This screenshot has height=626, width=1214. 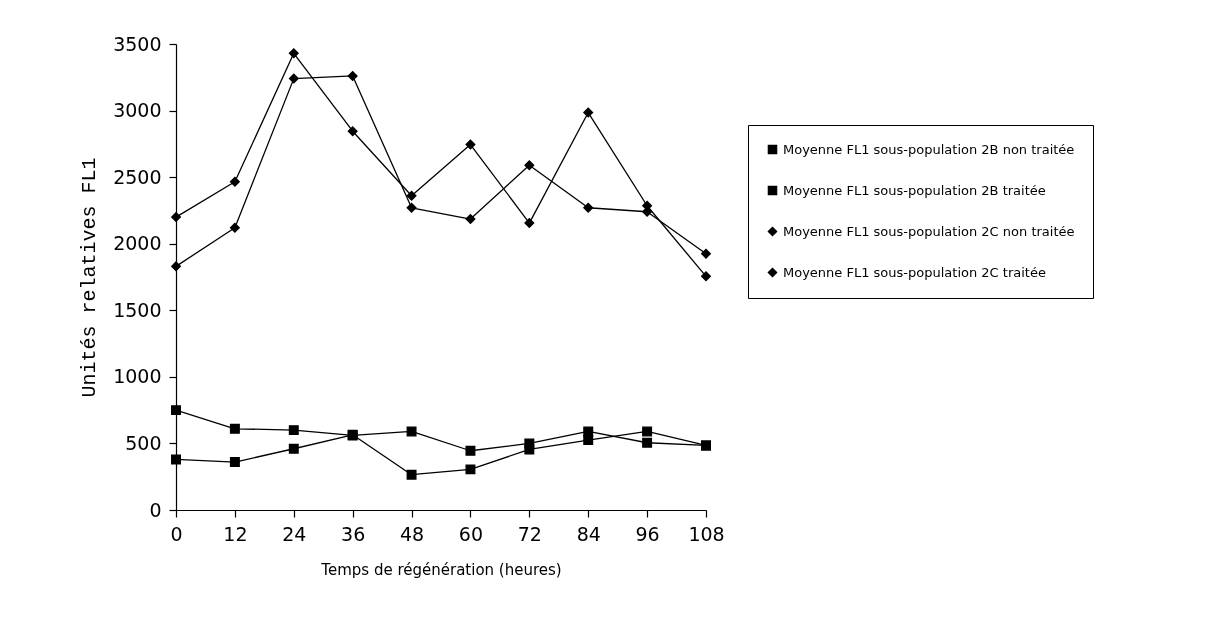 I want to click on legend-label: Moyenne FL1 sous-population 2C traitée, so click(x=914, y=272).